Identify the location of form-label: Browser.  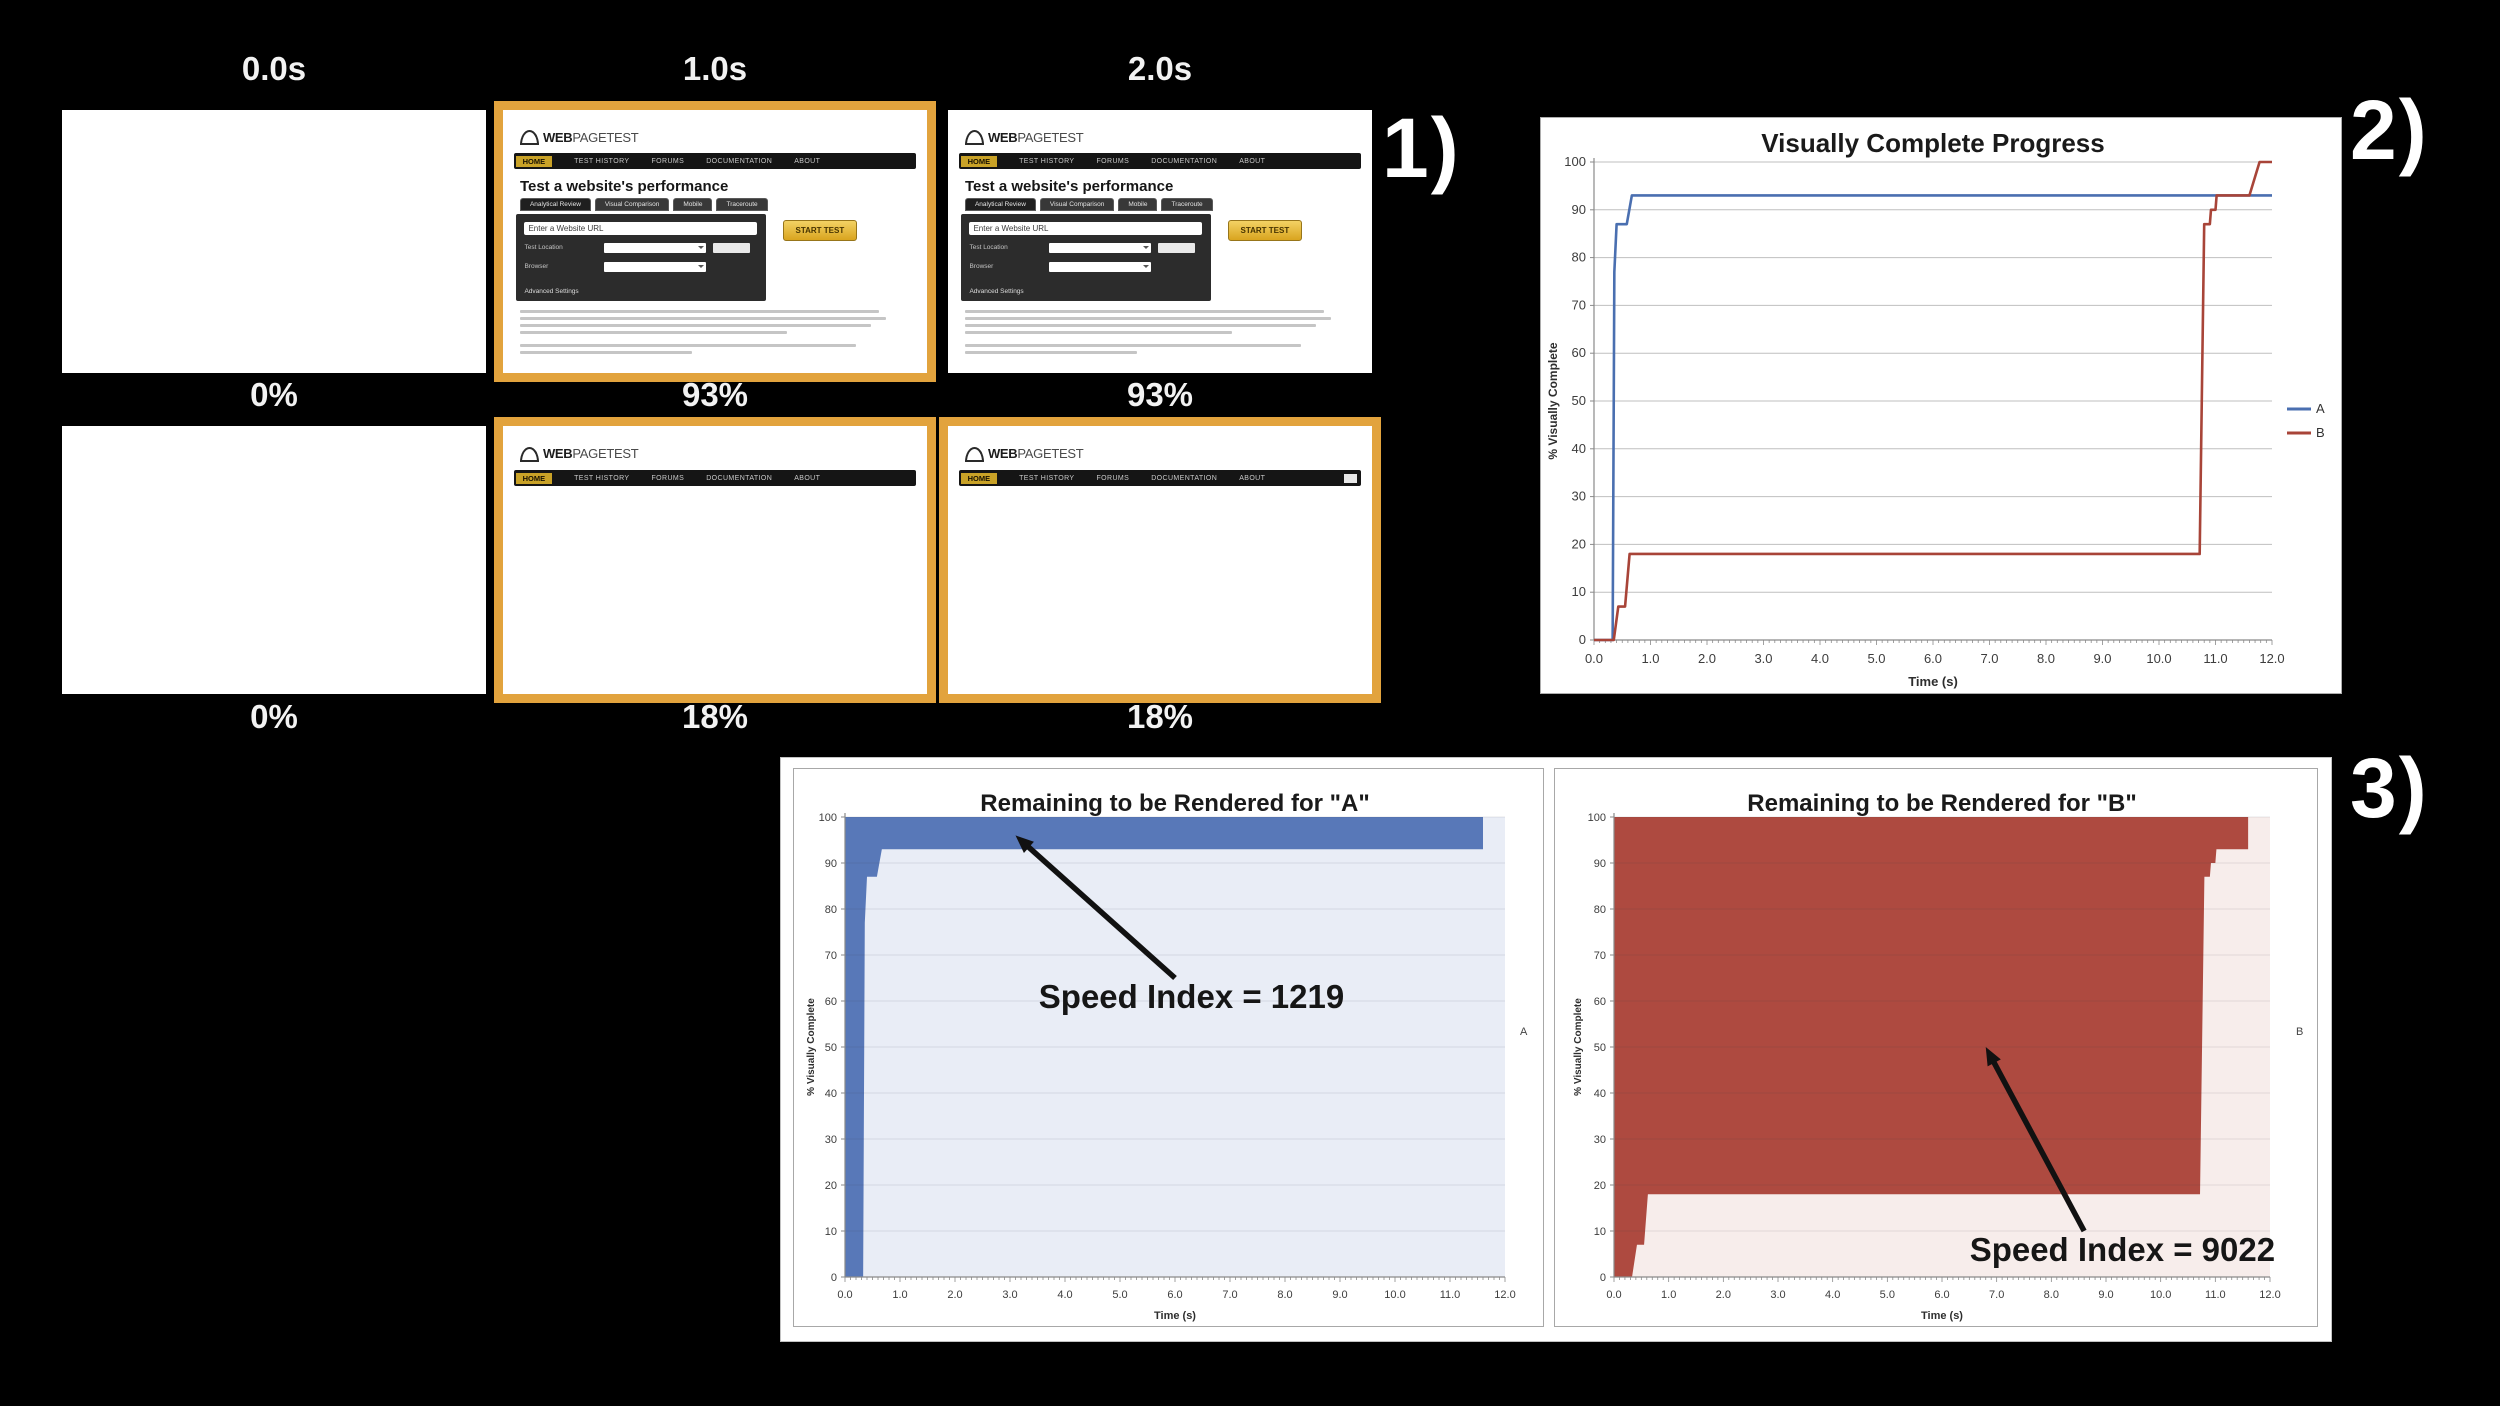
(536, 267).